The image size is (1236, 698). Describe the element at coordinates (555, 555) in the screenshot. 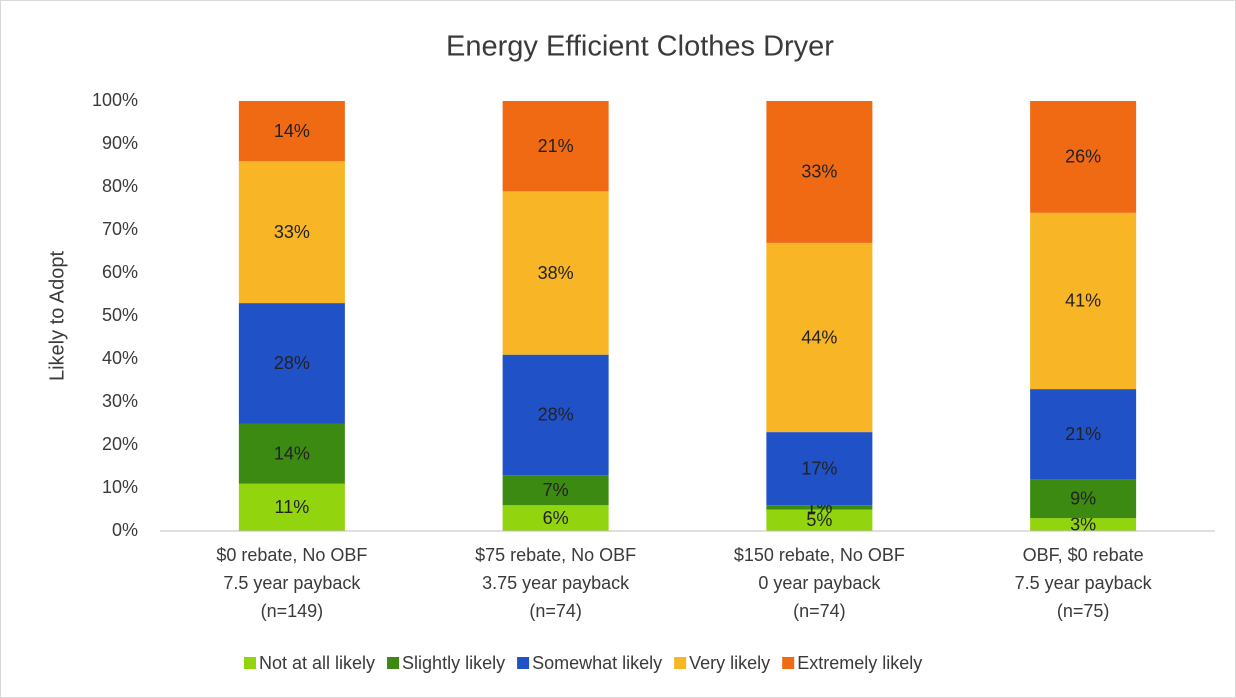

I see `x-tick-label: $75 rebate, No OBF` at that location.